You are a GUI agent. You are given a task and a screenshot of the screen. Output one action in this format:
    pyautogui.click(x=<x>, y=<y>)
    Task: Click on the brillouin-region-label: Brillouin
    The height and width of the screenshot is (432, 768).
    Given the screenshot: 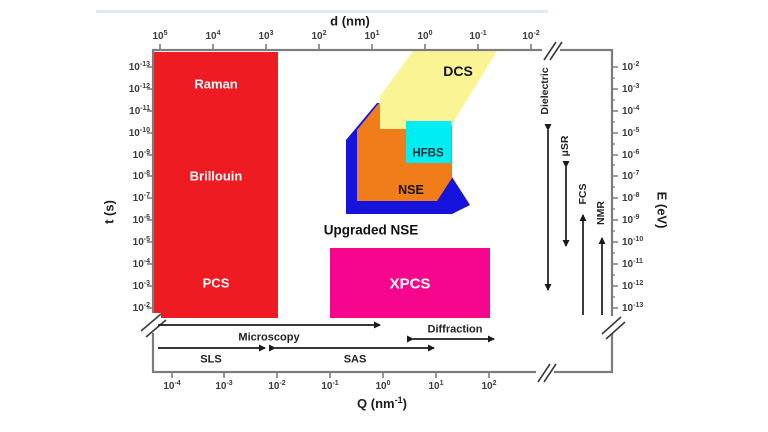 What is the action you would take?
    pyautogui.click(x=216, y=176)
    